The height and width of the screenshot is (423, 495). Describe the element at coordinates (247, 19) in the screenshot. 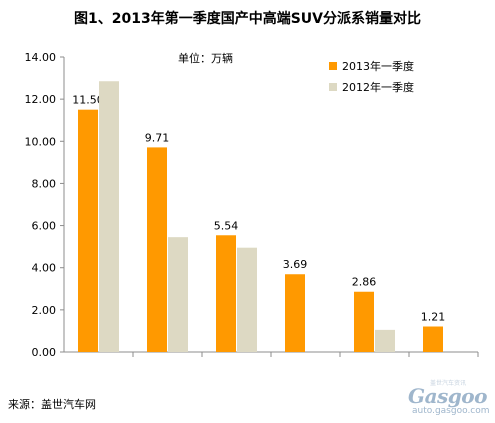

I see `chart-title: 图1、2013年第一季度国产中高端SUV分派系销量对比` at that location.